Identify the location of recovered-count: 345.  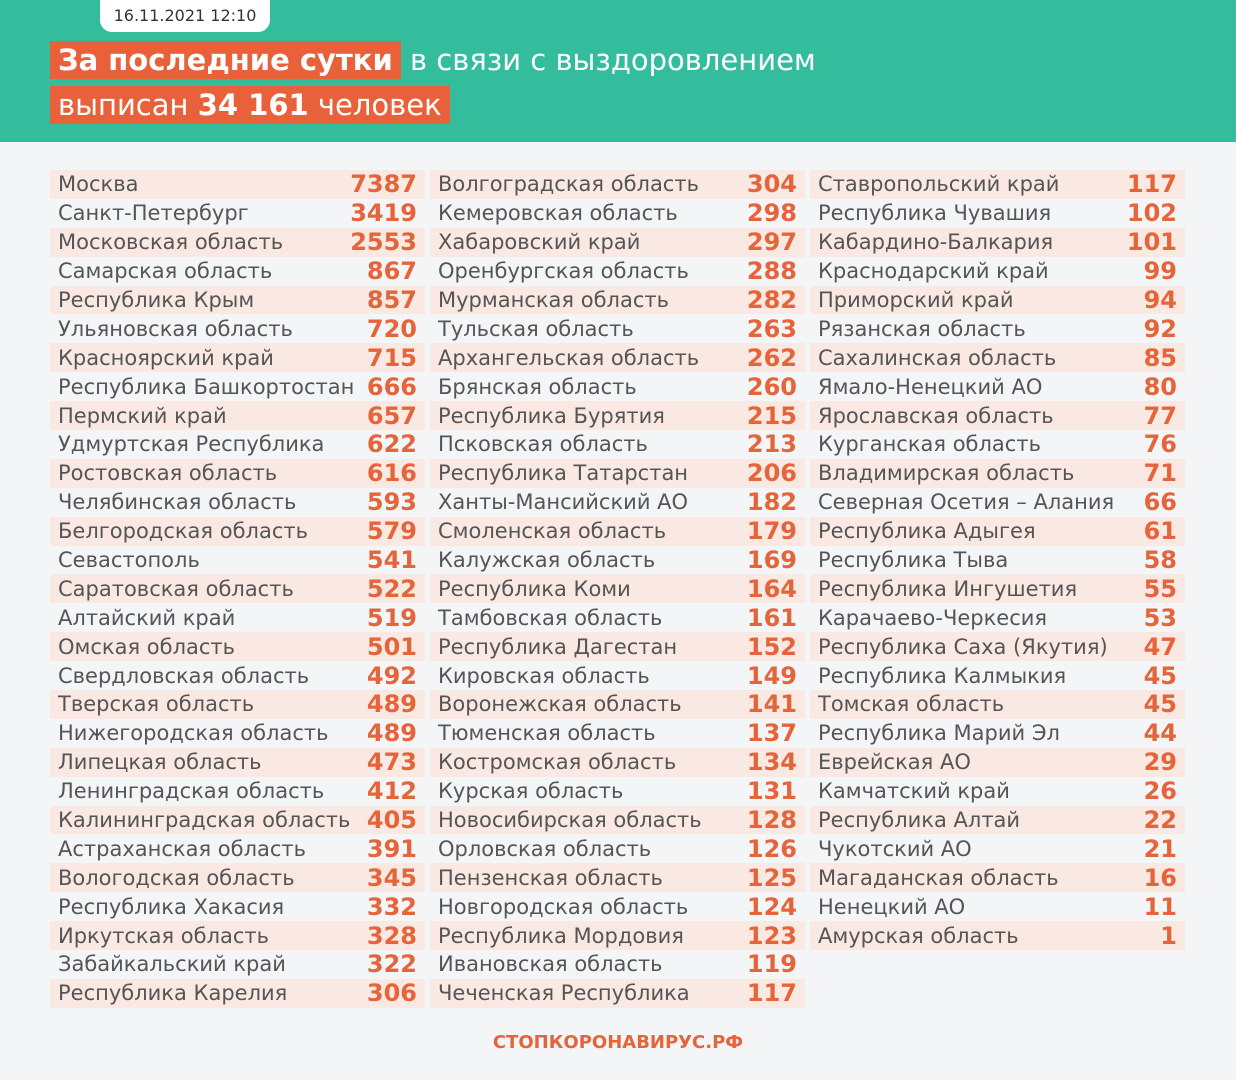
(391, 877).